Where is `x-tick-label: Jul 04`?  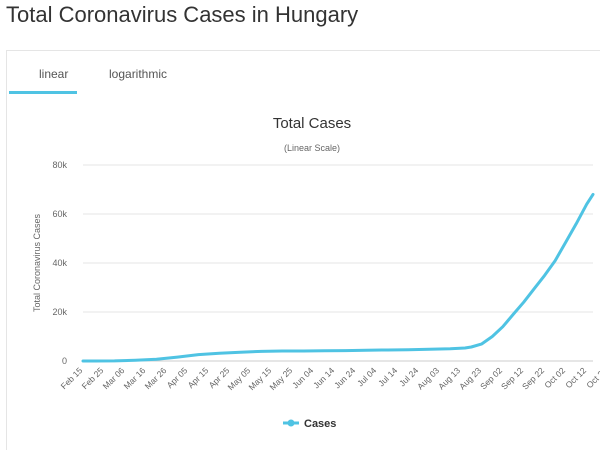 x-tick-label: Jul 04 is located at coordinates (366, 376).